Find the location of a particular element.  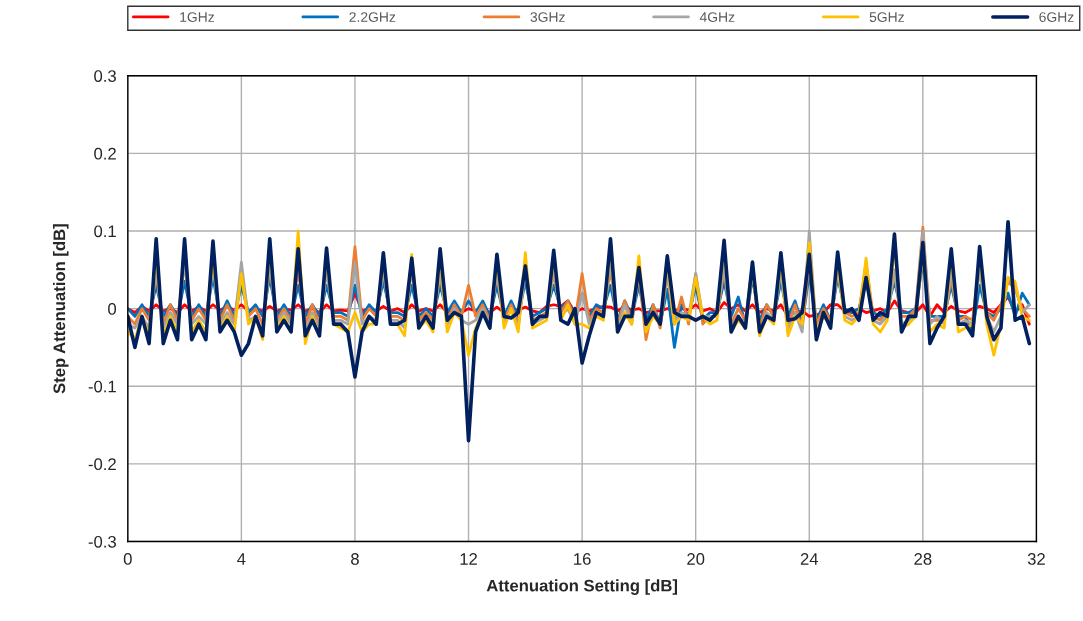

legend-label: 4GHz is located at coordinates (717, 17).